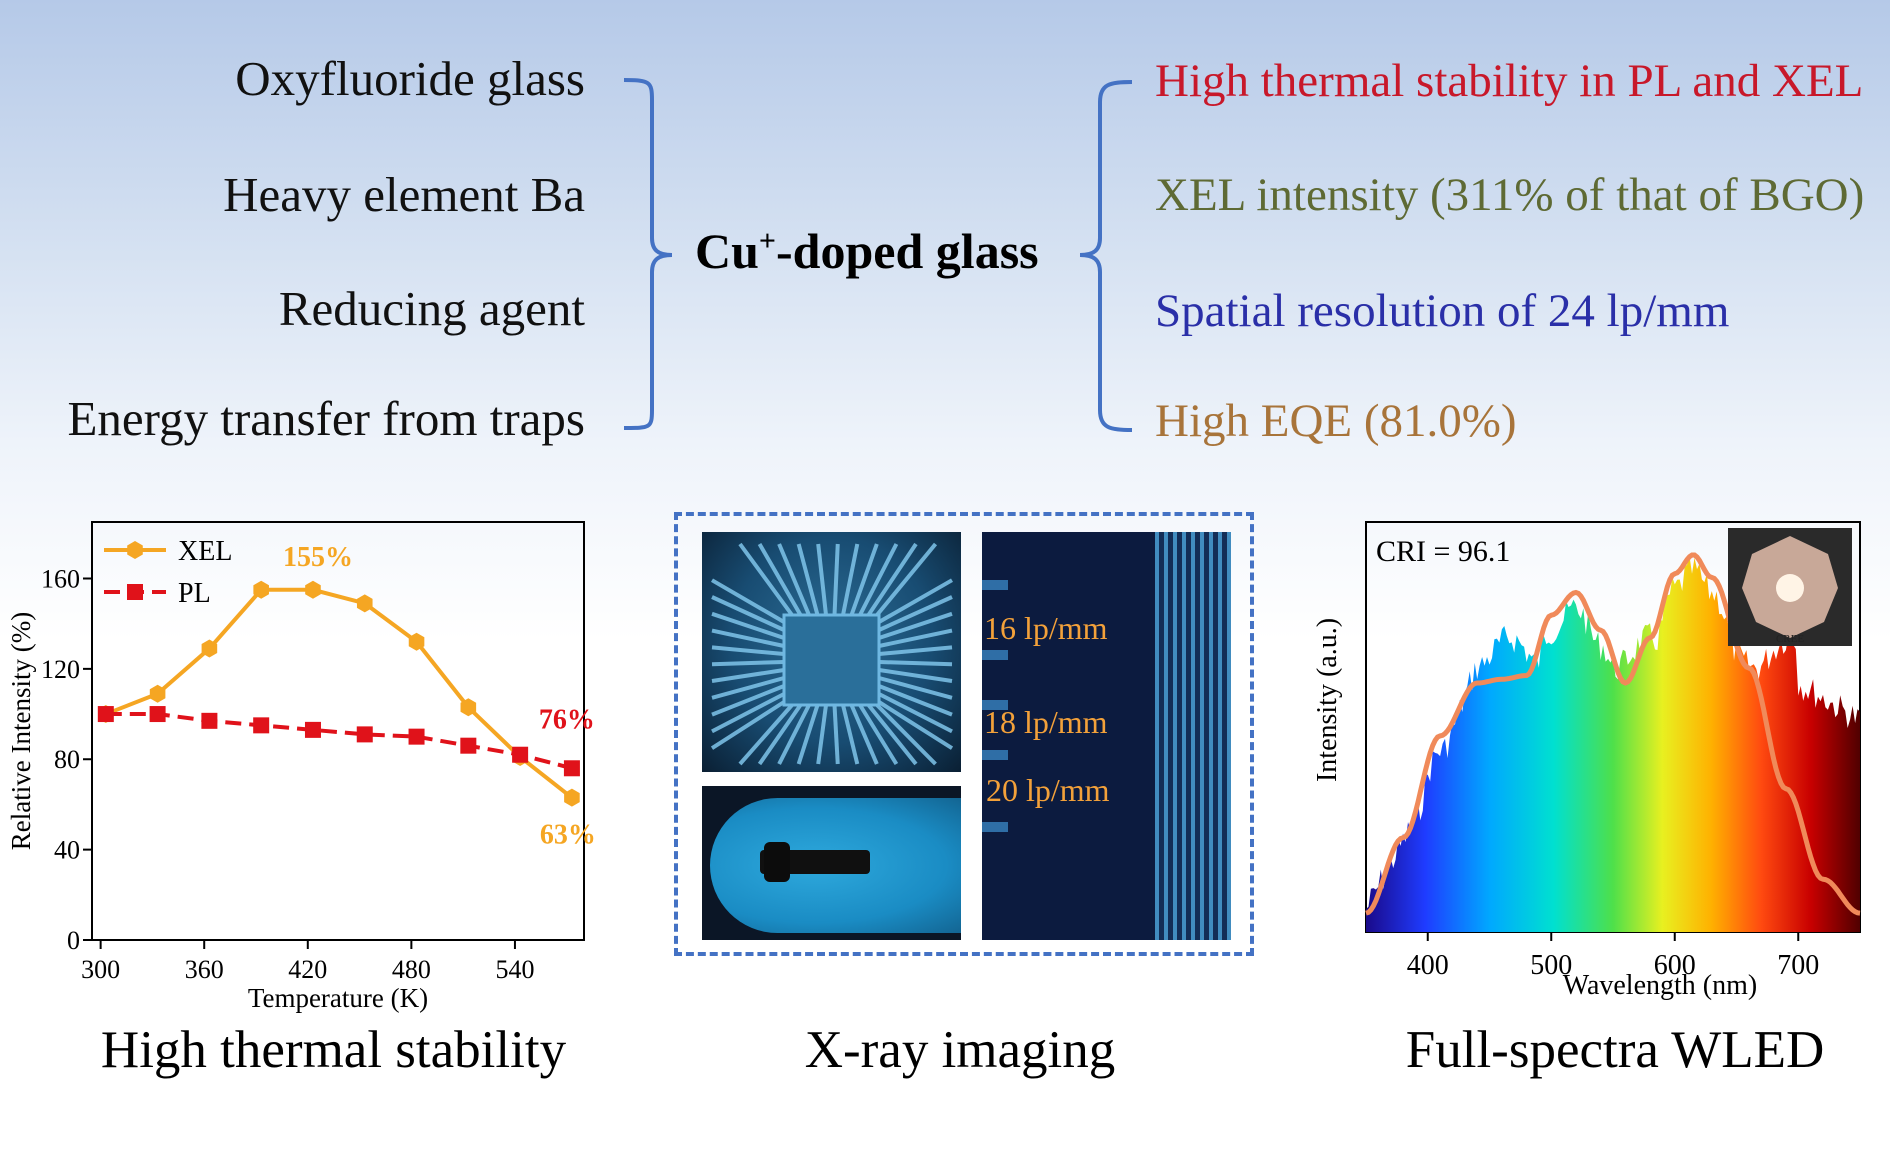 The height and width of the screenshot is (1163, 1890). Describe the element at coordinates (964, 734) in the screenshot. I see `xray-frame` at that location.